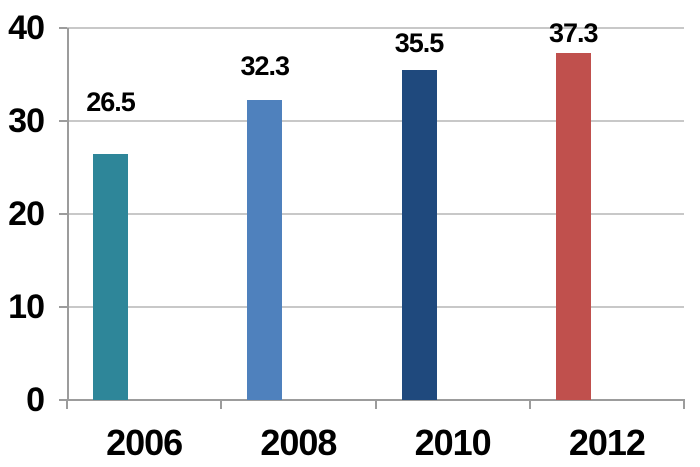 The width and height of the screenshot is (700, 467). Describe the element at coordinates (265, 249) in the screenshot. I see `bar-2008` at that location.